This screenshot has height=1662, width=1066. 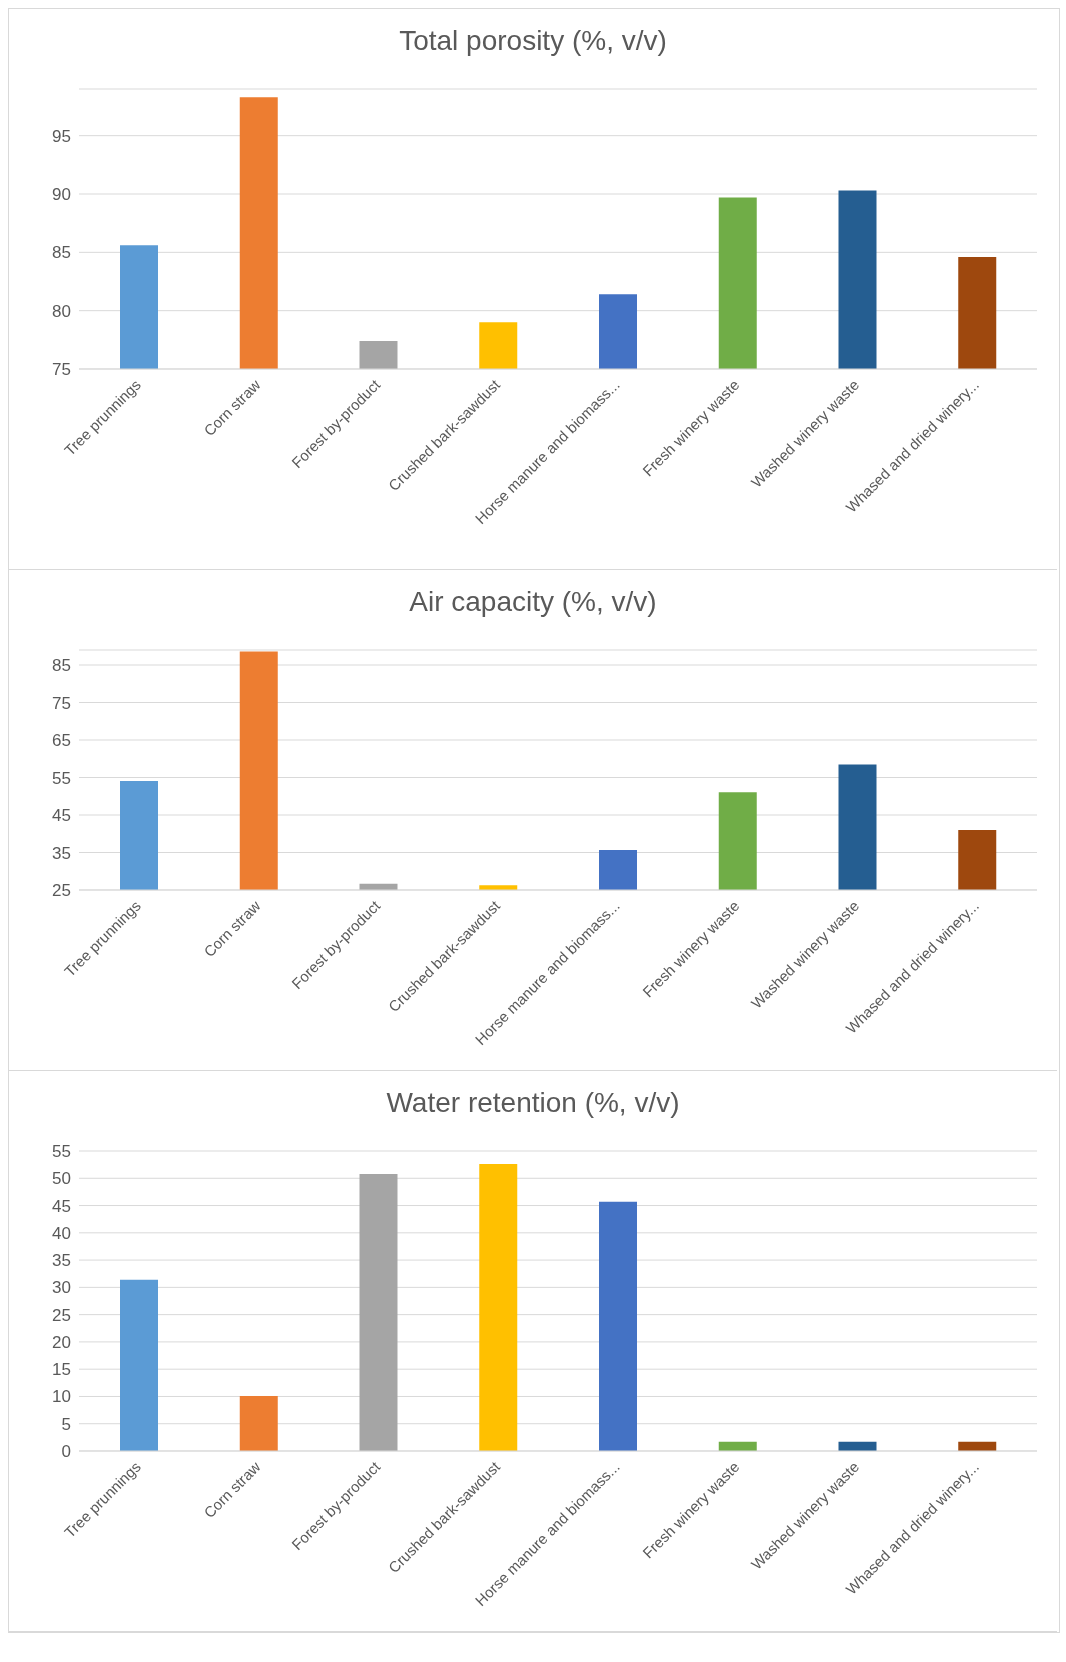 What do you see at coordinates (61, 195) in the screenshot?
I see `y-tick-label: 90` at bounding box center [61, 195].